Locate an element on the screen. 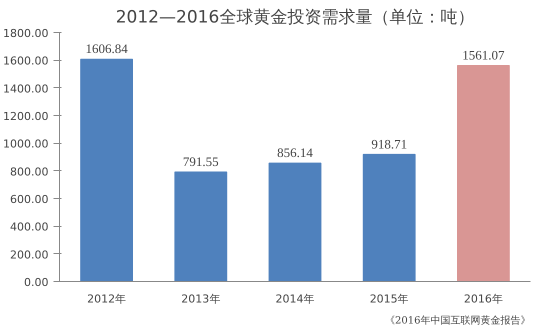  y-tick-label: 1200.00 is located at coordinates (26, 116).